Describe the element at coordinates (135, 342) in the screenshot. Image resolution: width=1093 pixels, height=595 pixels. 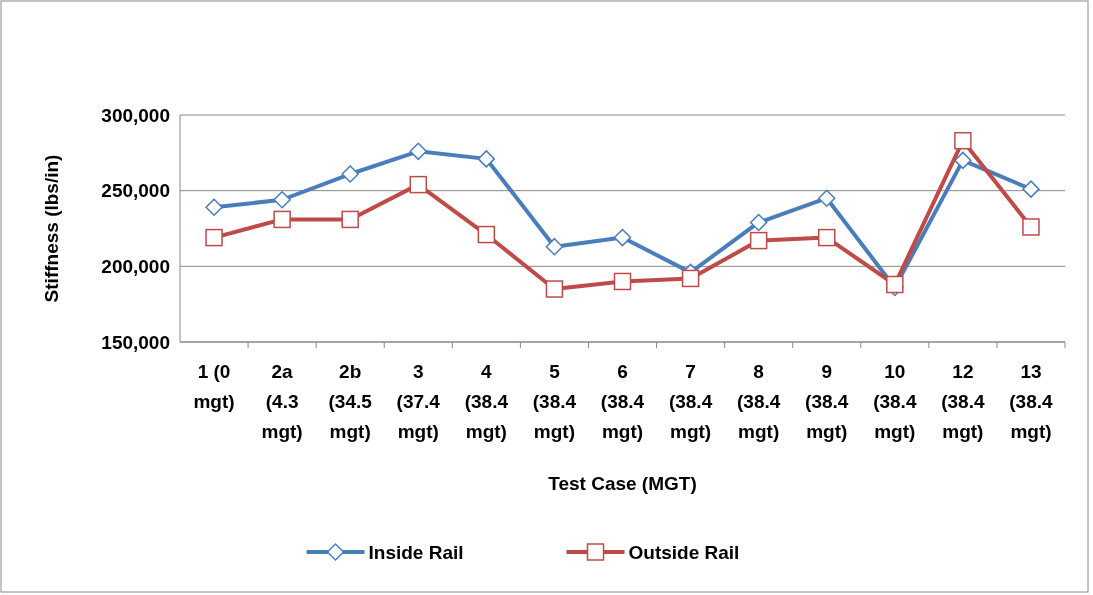
I see `y-tick-label: 150,000` at that location.